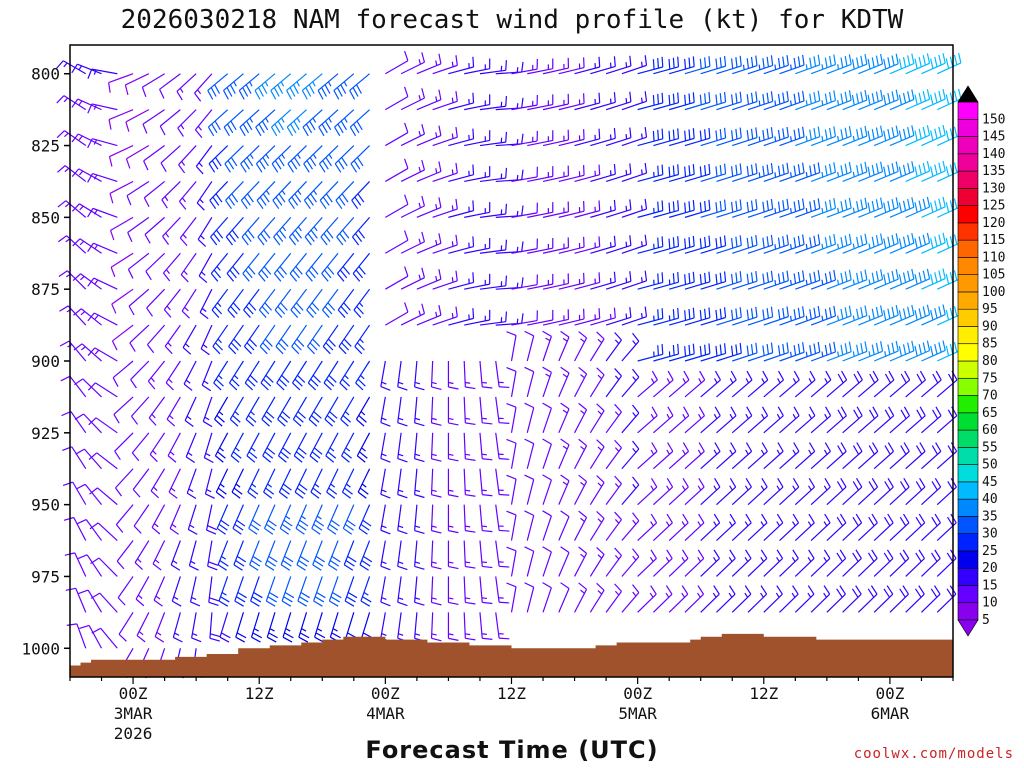 This screenshot has width=1024, height=768. Describe the element at coordinates (990, 447) in the screenshot. I see `colorbar-label: 55` at that location.